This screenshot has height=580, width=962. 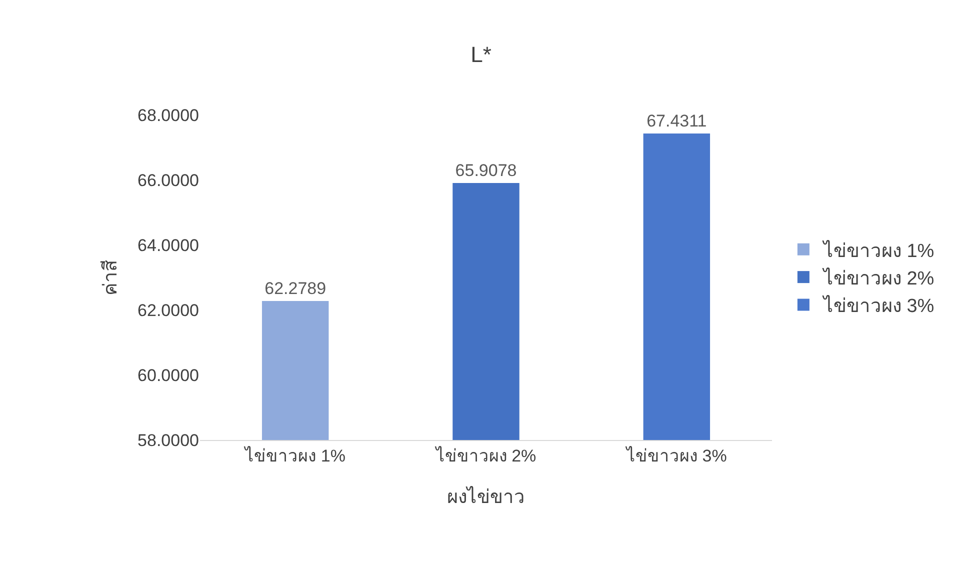 What do you see at coordinates (877, 278) in the screenshot?
I see `legend-label: ไข่ขาวผง 2%` at bounding box center [877, 278].